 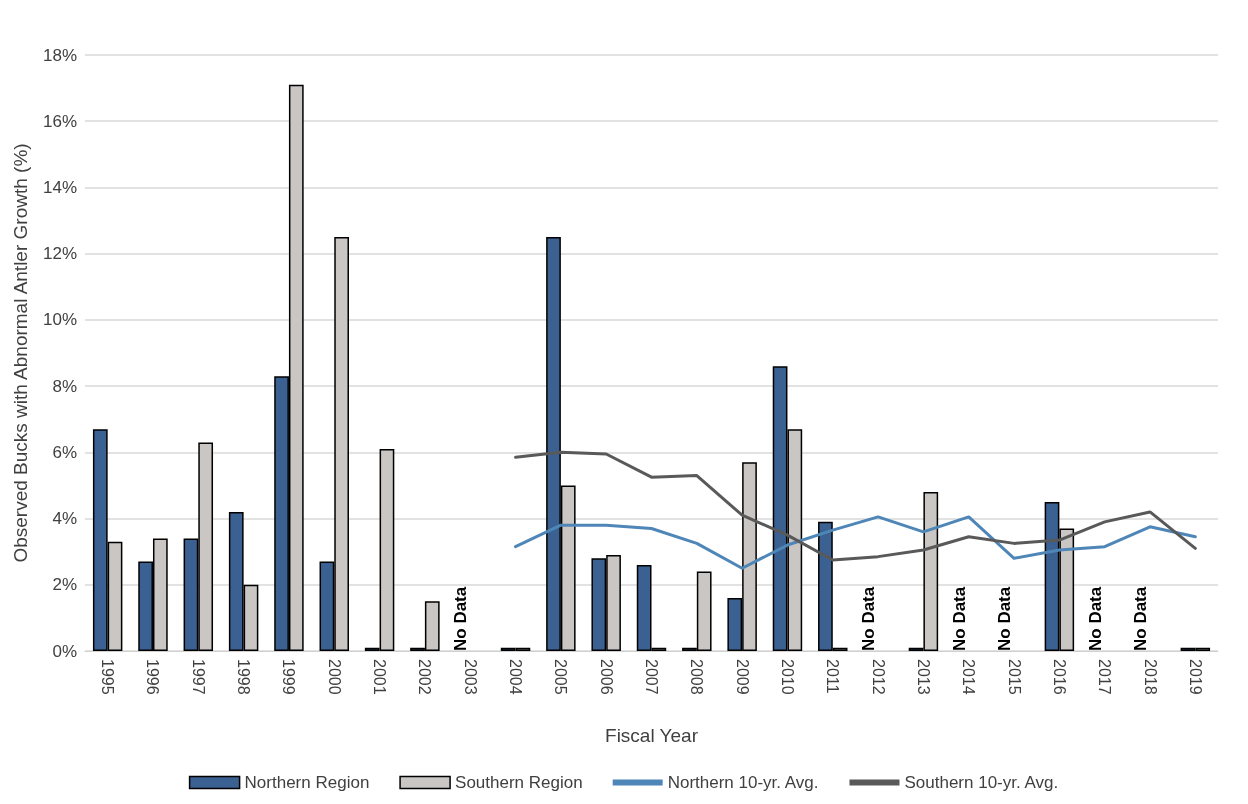 I want to click on x-tick-label: 1996, so click(x=153, y=677).